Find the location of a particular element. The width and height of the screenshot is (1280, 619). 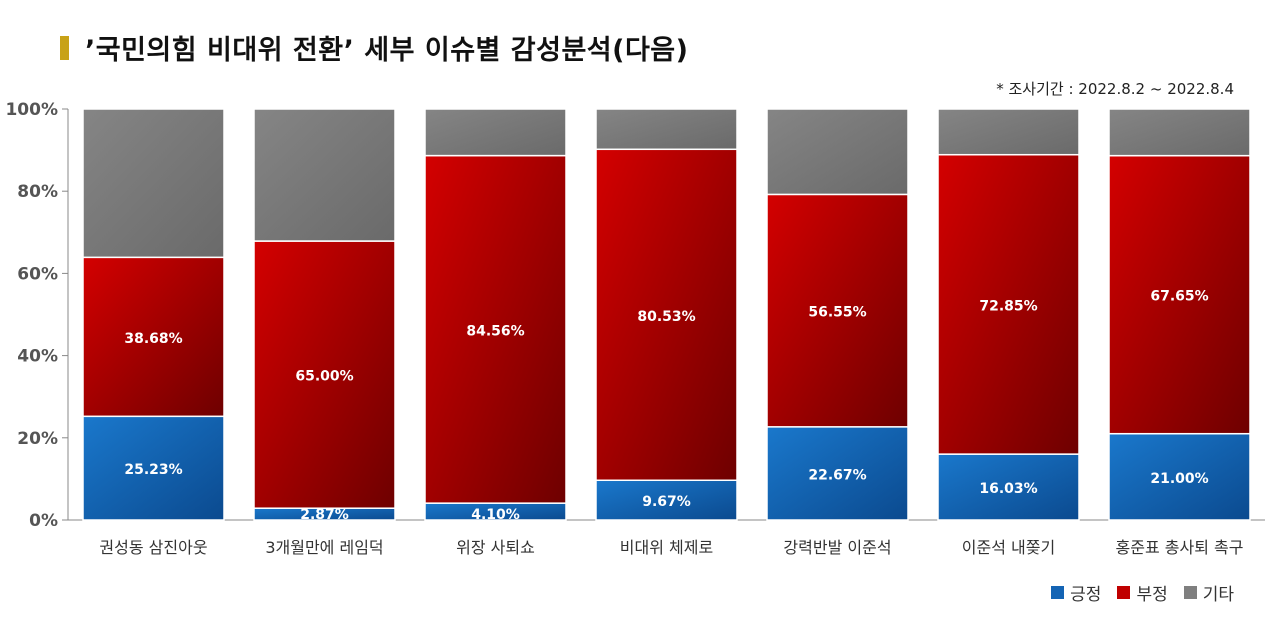

data-label: 25.23% is located at coordinates (153, 470).